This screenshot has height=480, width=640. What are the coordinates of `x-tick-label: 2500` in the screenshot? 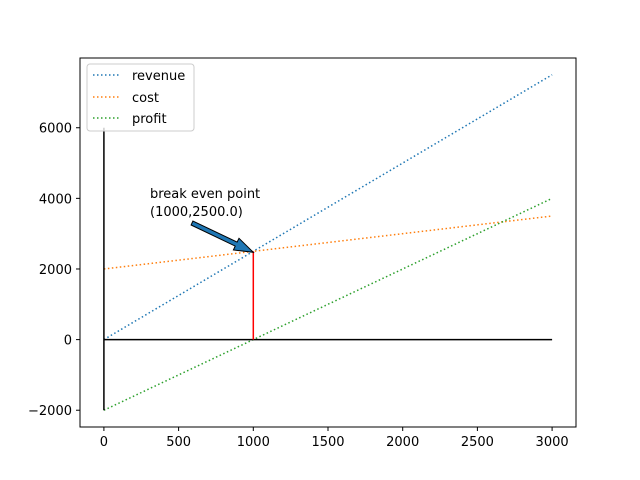 It's located at (477, 442).